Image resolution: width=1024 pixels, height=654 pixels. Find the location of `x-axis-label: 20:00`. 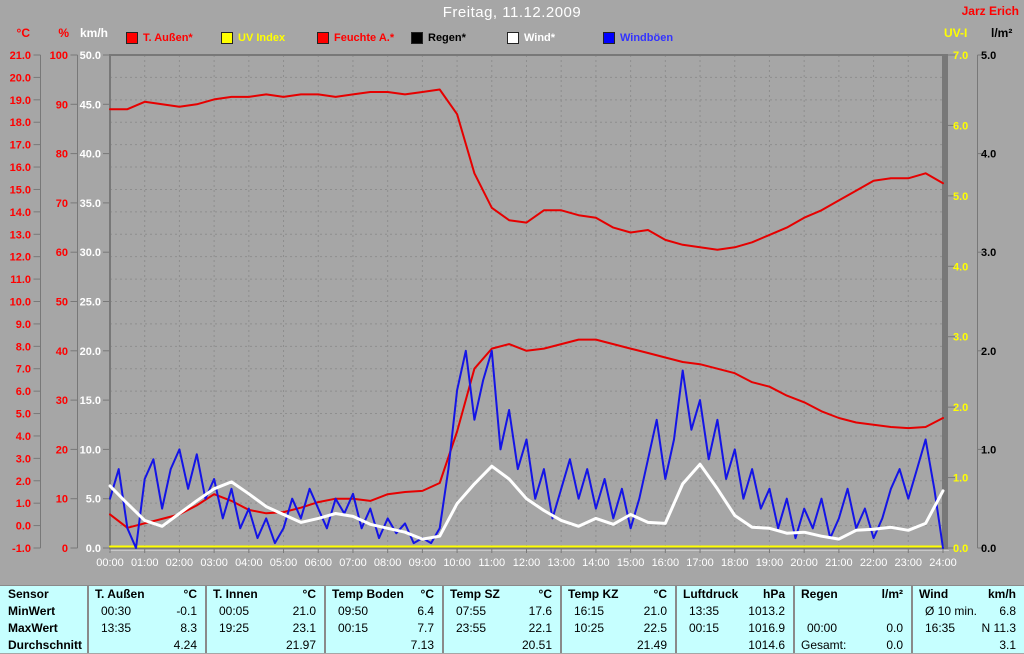

x-axis-label: 20:00 is located at coordinates (804, 563).